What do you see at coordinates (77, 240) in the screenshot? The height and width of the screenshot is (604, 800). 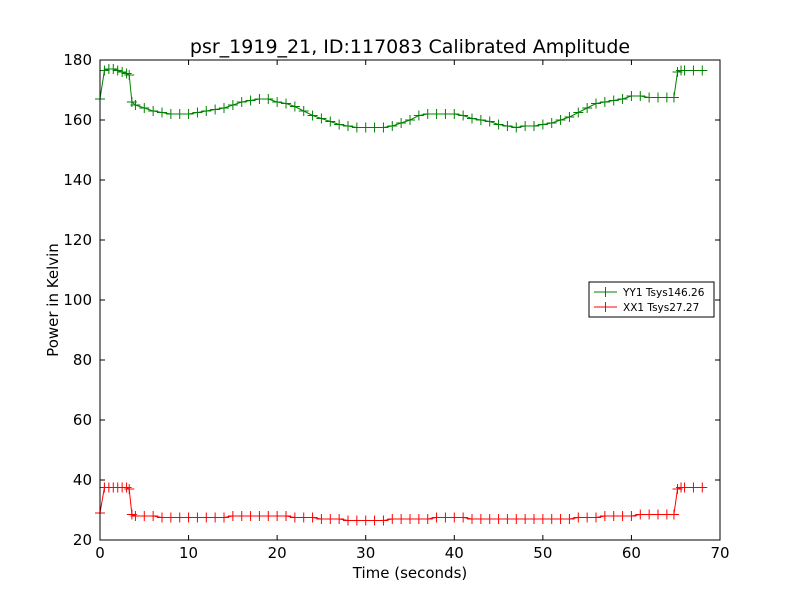 I see `y-tick-label: 120` at bounding box center [77, 240].